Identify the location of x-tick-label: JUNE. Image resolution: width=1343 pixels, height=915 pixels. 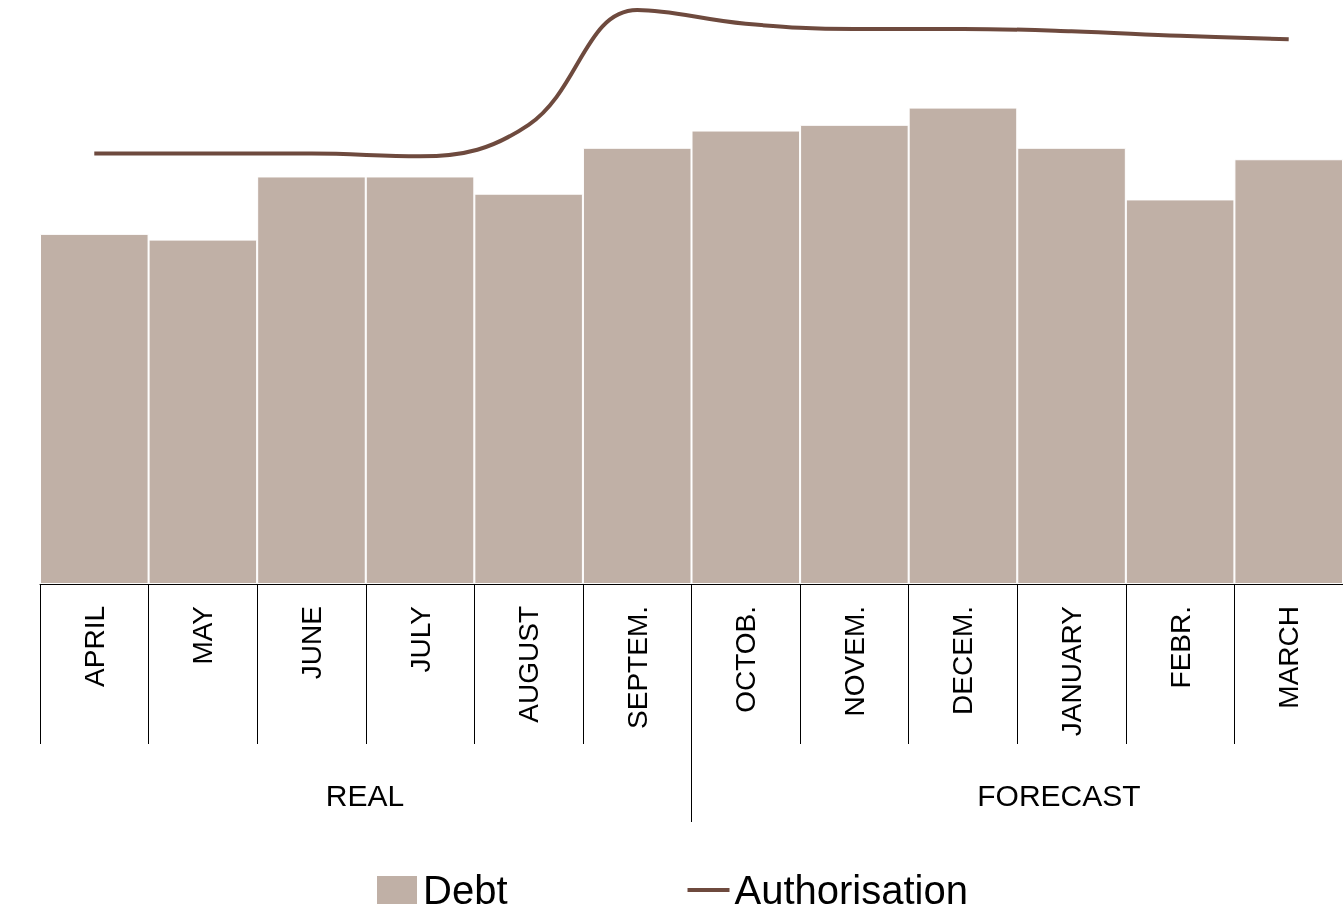
(311, 643).